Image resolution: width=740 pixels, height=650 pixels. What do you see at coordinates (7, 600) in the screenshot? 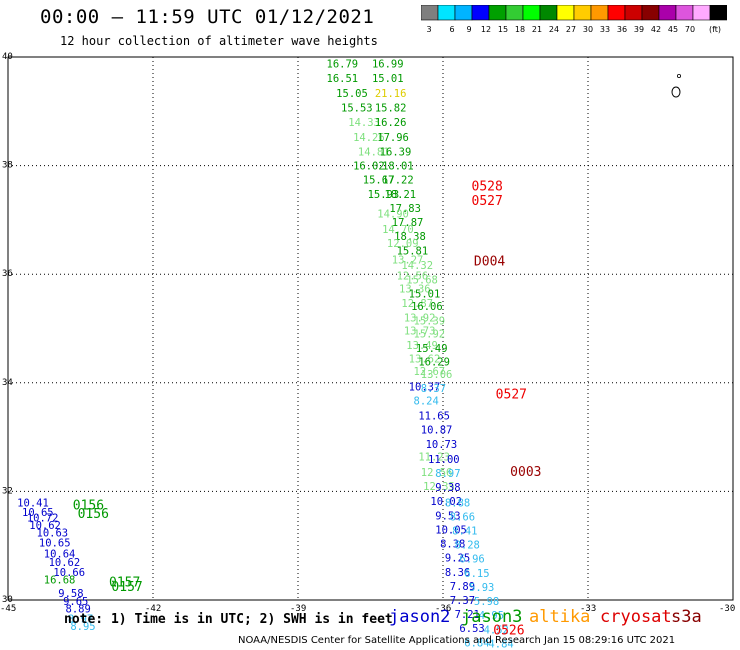
I see `lat-tick-label: 30` at bounding box center [7, 600].